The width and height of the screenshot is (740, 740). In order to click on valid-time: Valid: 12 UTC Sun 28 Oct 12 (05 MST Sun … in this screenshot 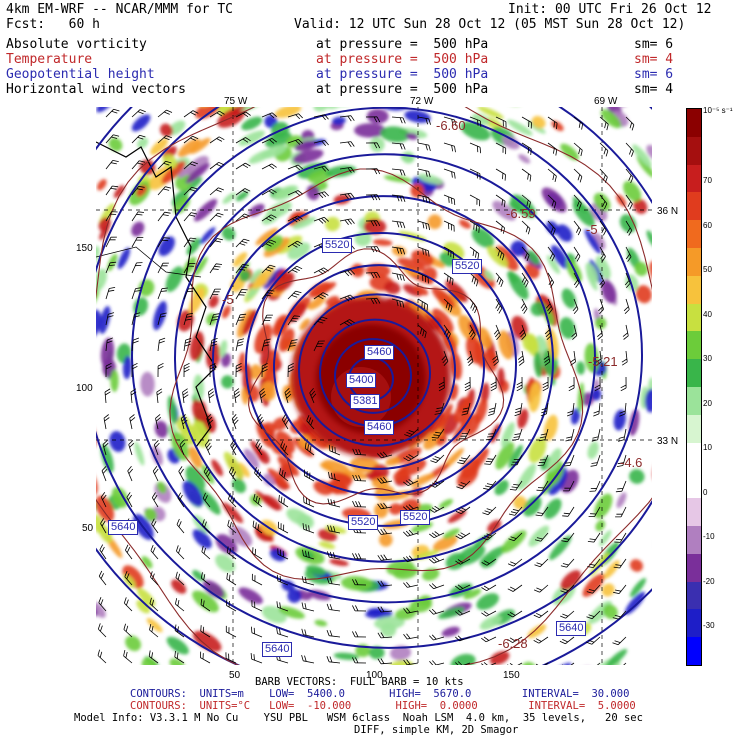, I will do `click(490, 24)`.